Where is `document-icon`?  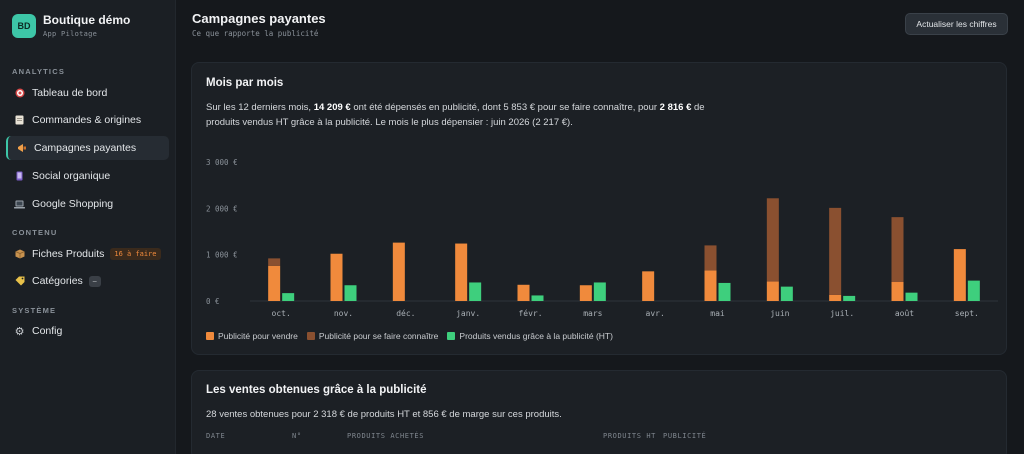 document-icon is located at coordinates (19, 120).